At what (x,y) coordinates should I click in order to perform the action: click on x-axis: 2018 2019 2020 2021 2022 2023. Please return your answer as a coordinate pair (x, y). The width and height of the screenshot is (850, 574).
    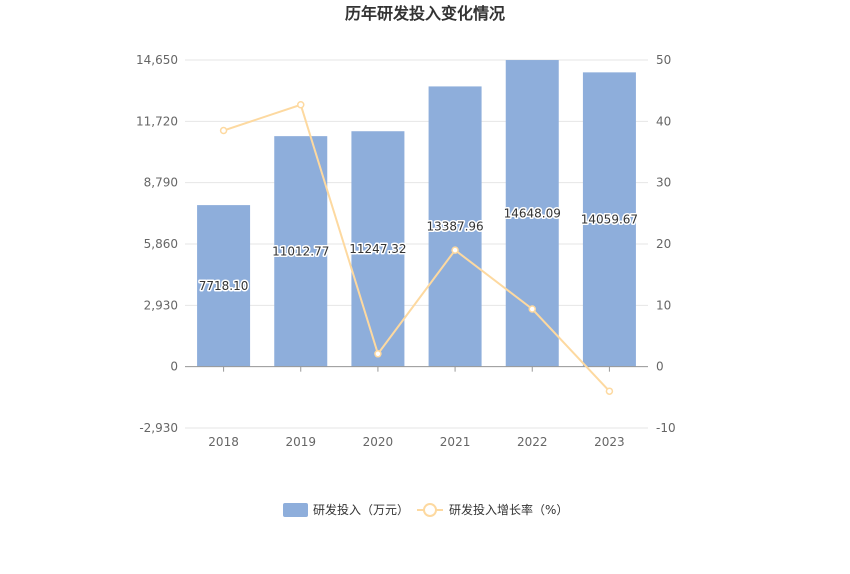
    Looking at the image, I should click on (416, 407).